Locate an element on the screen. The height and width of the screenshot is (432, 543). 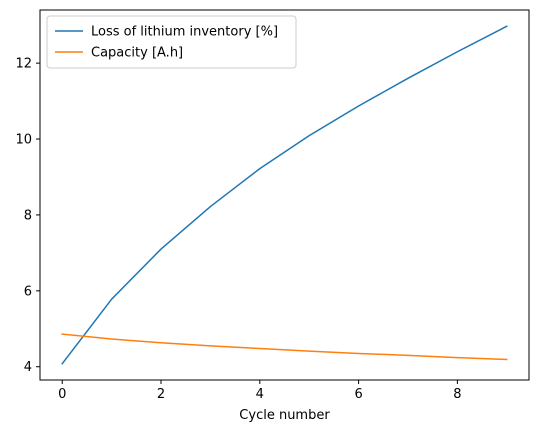
y-tick-label: 4 is located at coordinates (28, 367).